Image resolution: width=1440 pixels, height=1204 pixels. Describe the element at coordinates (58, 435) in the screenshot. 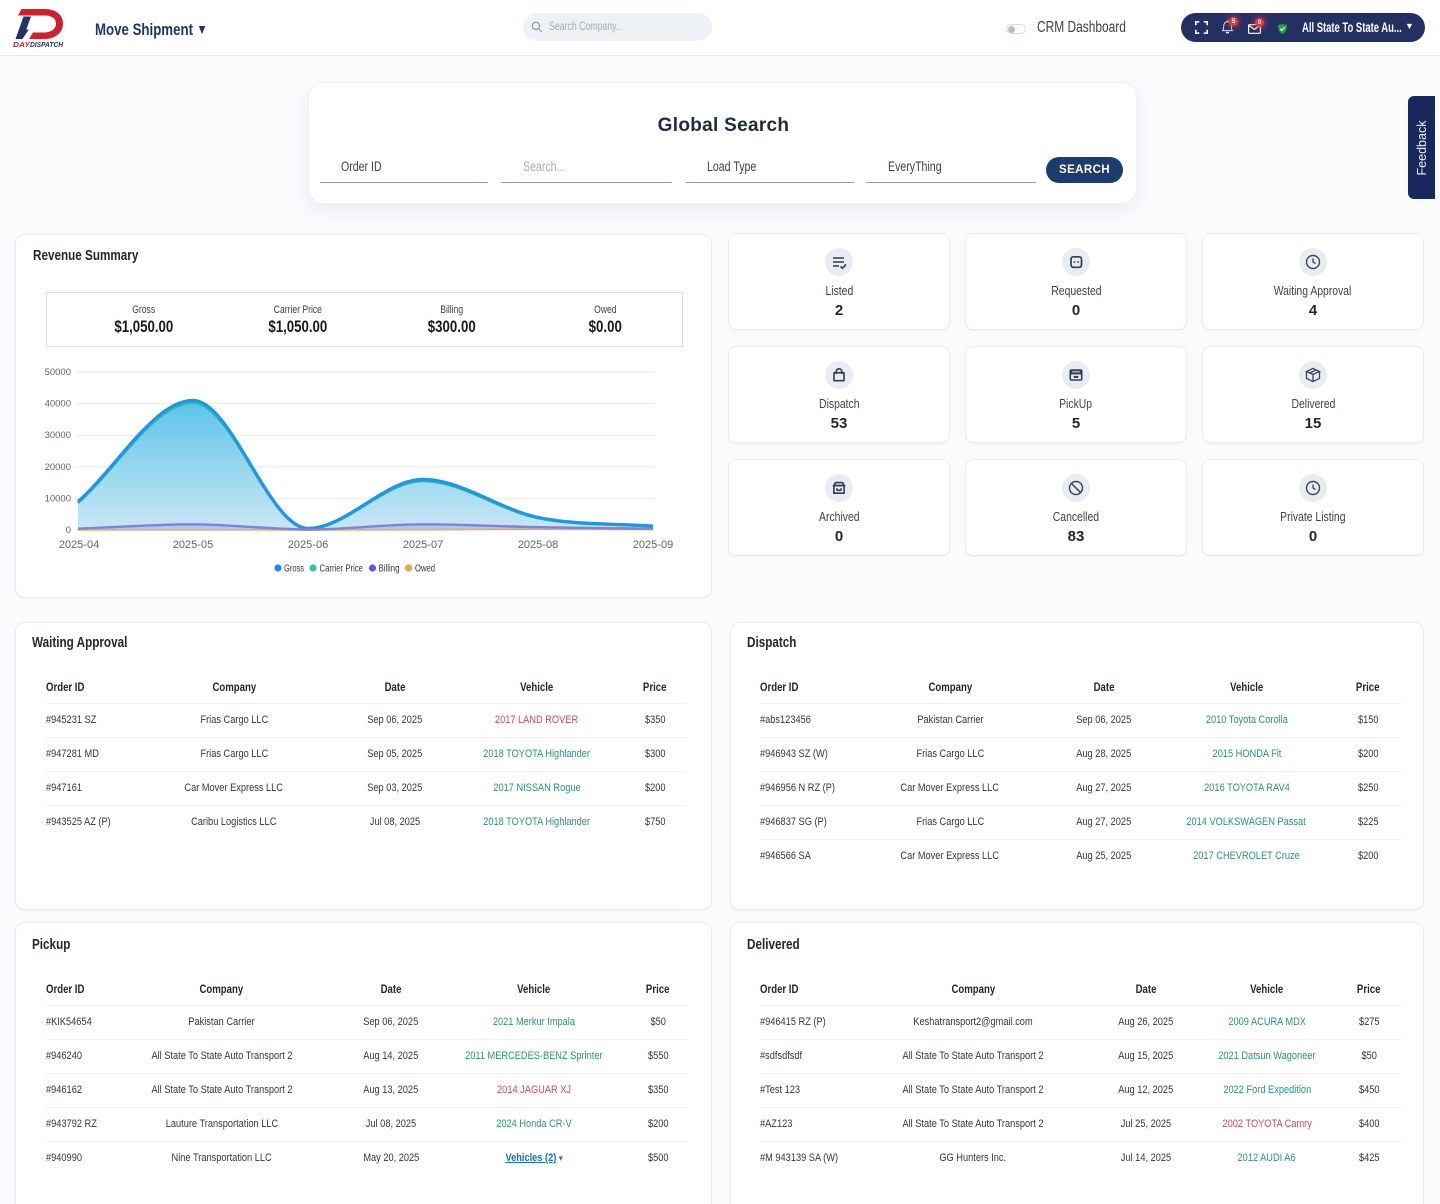

I see `svg-text: 30000` at that location.